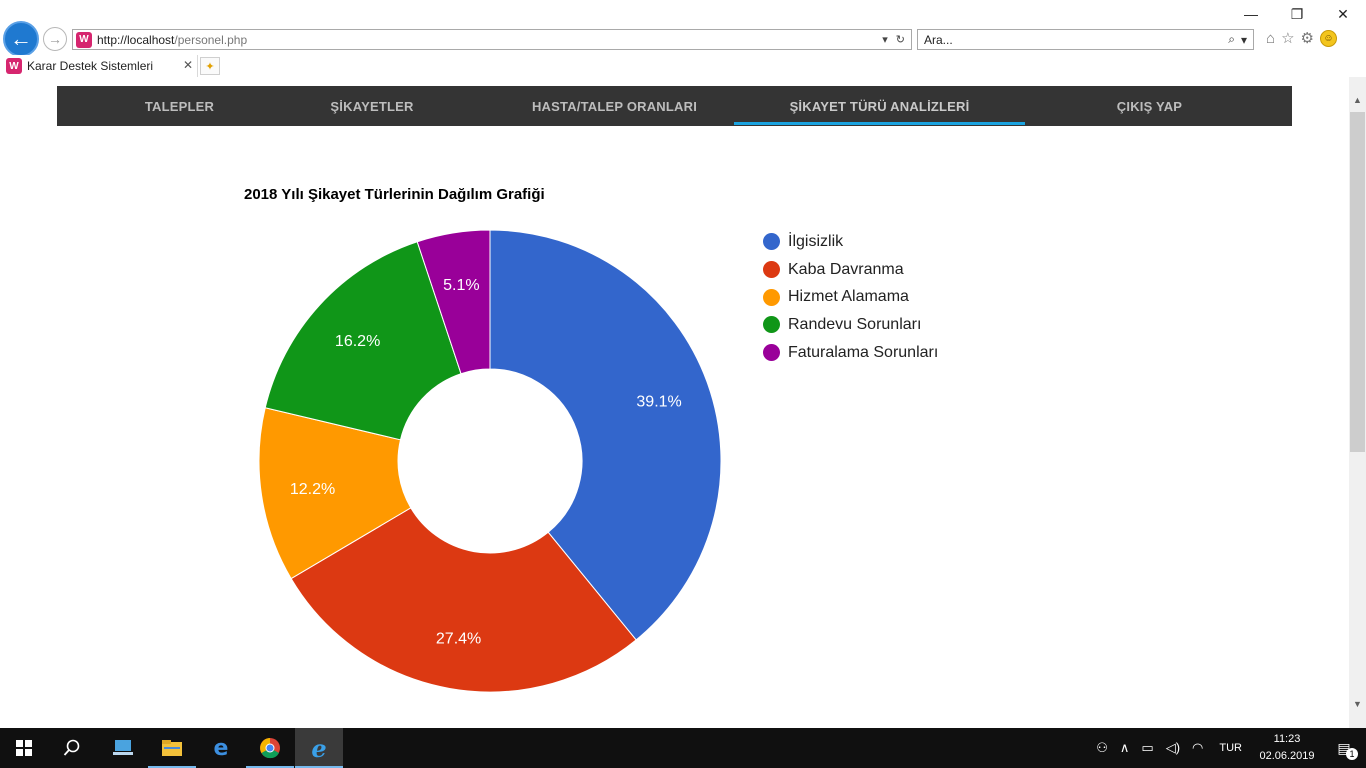 This screenshot has height=768, width=1366. What do you see at coordinates (312, 489) in the screenshot?
I see `slice-label: 12.2%` at bounding box center [312, 489].